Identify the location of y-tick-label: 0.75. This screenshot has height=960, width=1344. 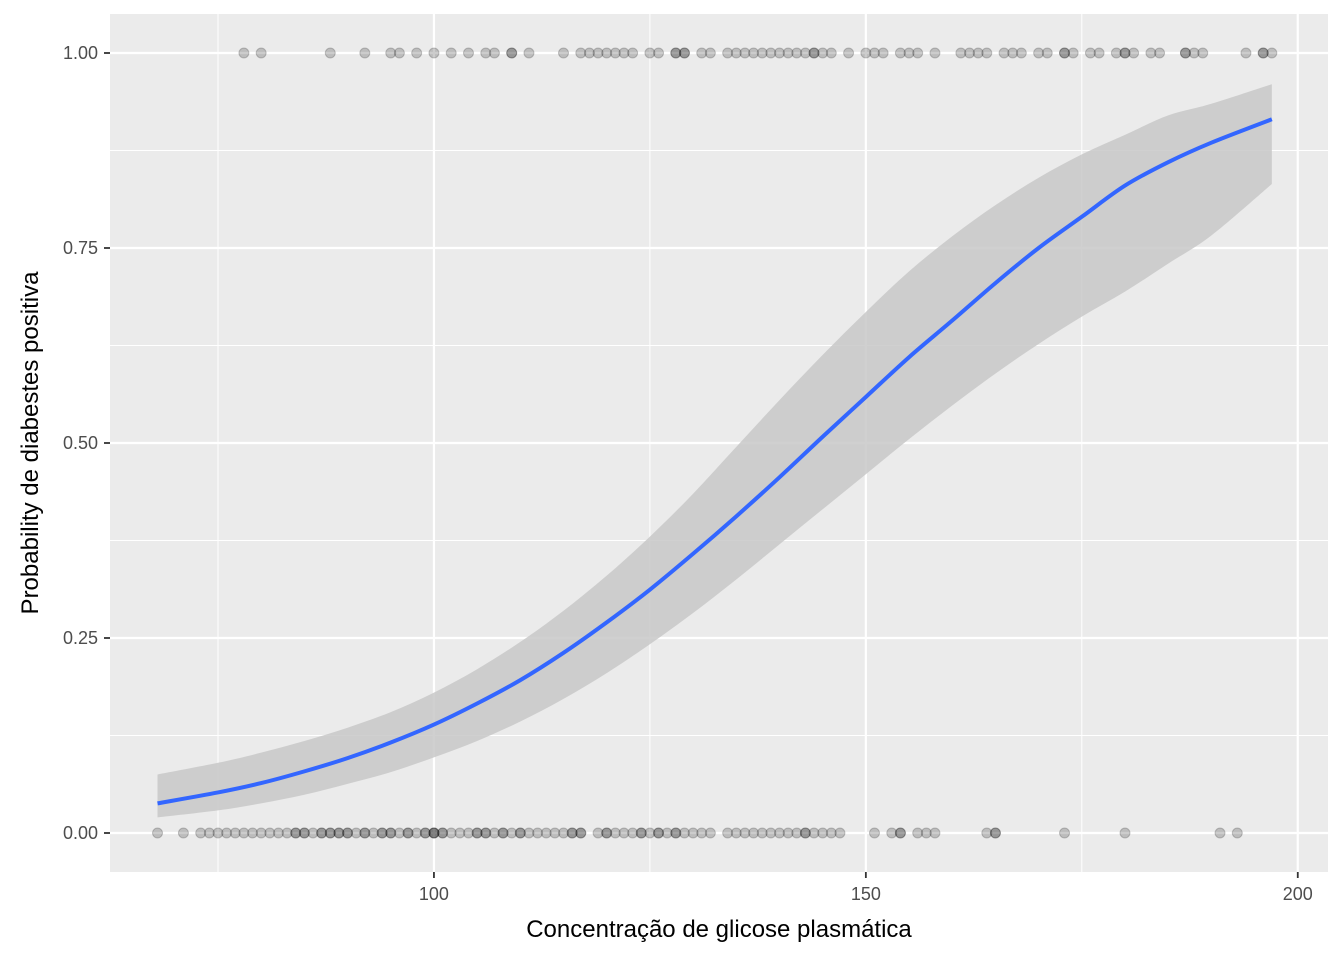
(80, 248).